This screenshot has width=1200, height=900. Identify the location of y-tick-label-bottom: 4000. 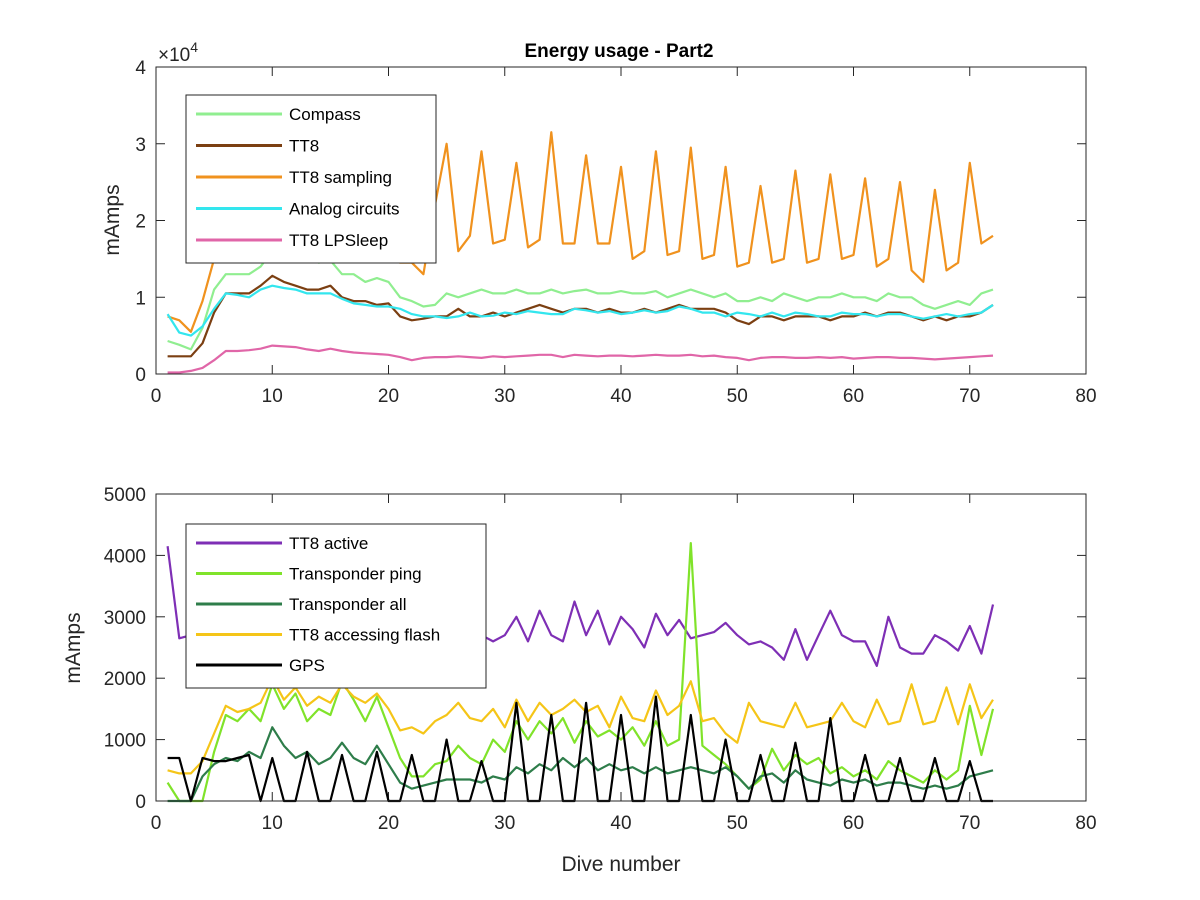
(125, 556).